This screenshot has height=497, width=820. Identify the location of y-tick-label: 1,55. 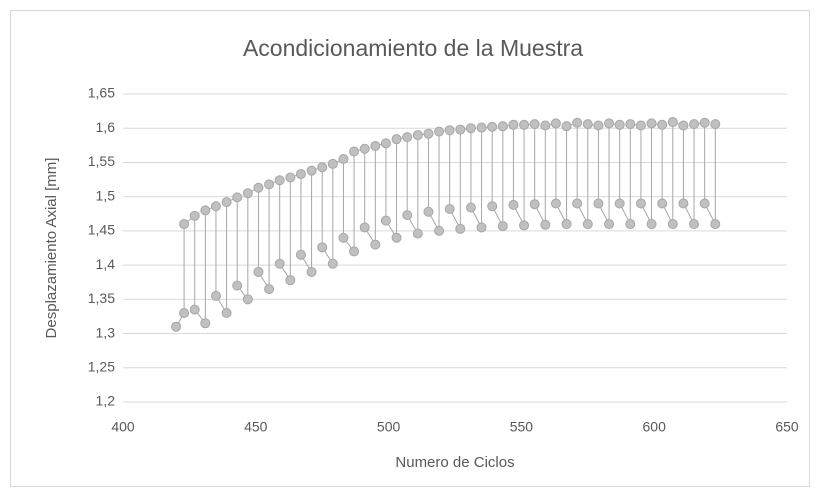
(101, 161).